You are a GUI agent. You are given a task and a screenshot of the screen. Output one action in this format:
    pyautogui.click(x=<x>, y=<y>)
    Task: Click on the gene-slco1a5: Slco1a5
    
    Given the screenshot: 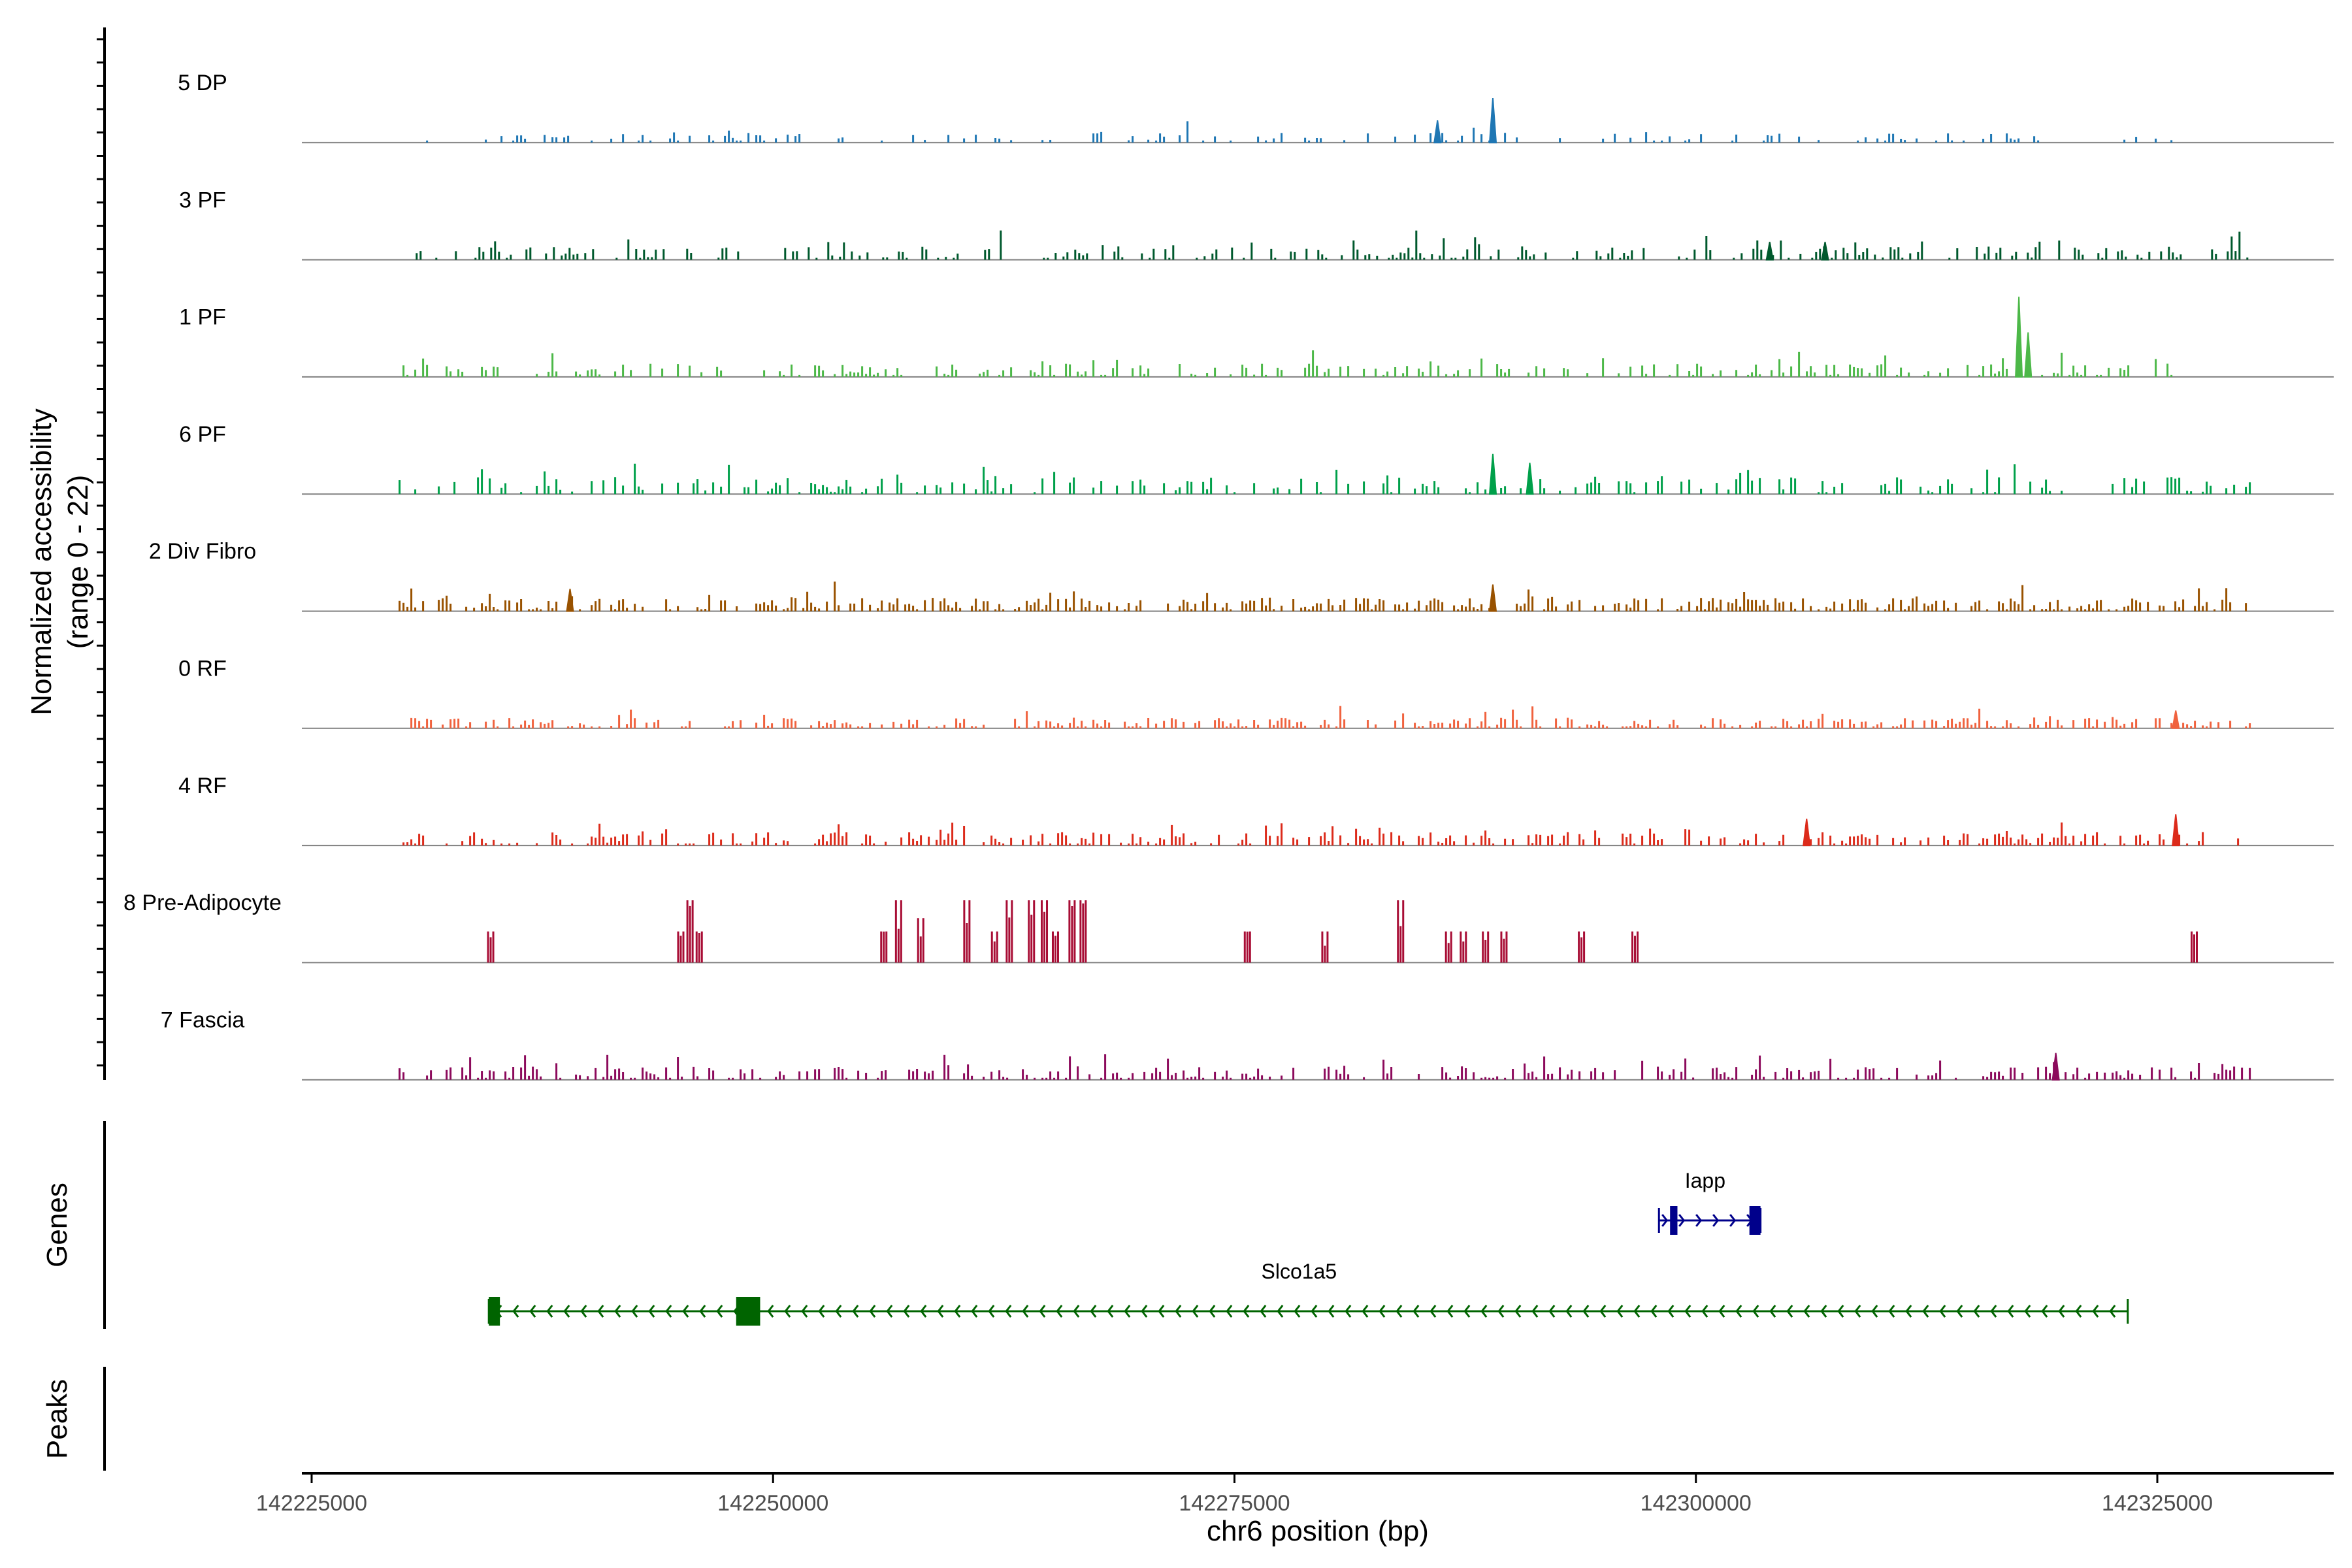 What is the action you would take?
    pyautogui.click(x=1308, y=1293)
    